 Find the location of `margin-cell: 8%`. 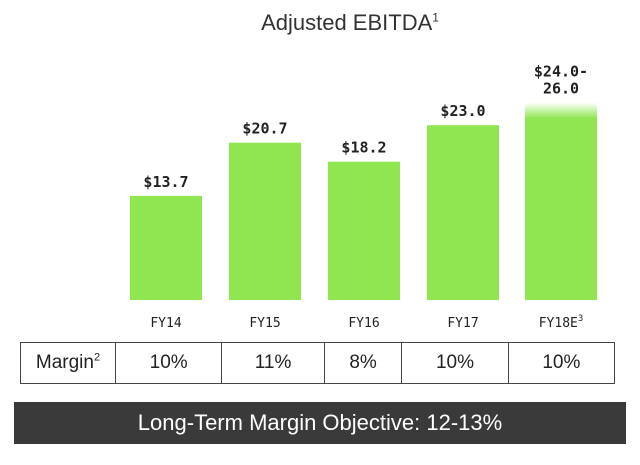

margin-cell: 8% is located at coordinates (363, 363).